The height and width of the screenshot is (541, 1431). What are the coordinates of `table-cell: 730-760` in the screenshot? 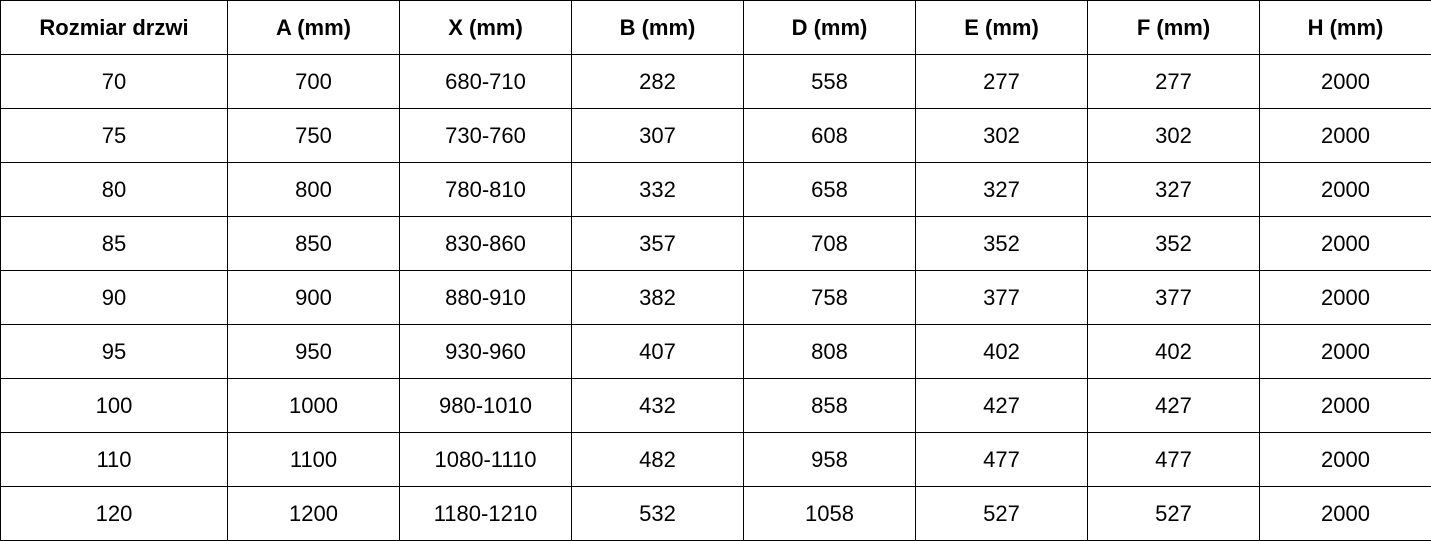 It's located at (485, 135).